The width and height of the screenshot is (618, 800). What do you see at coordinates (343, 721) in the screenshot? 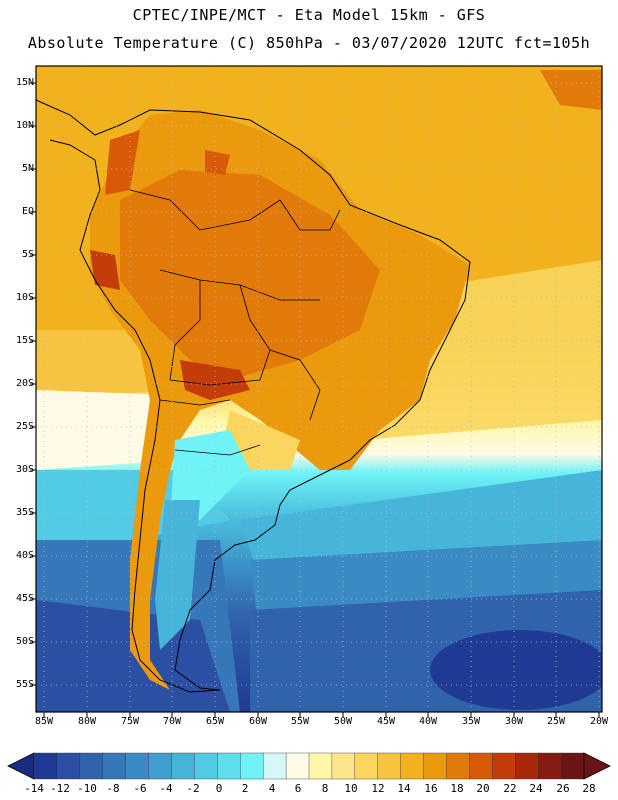
I see `lon-label: 50W` at bounding box center [343, 721].